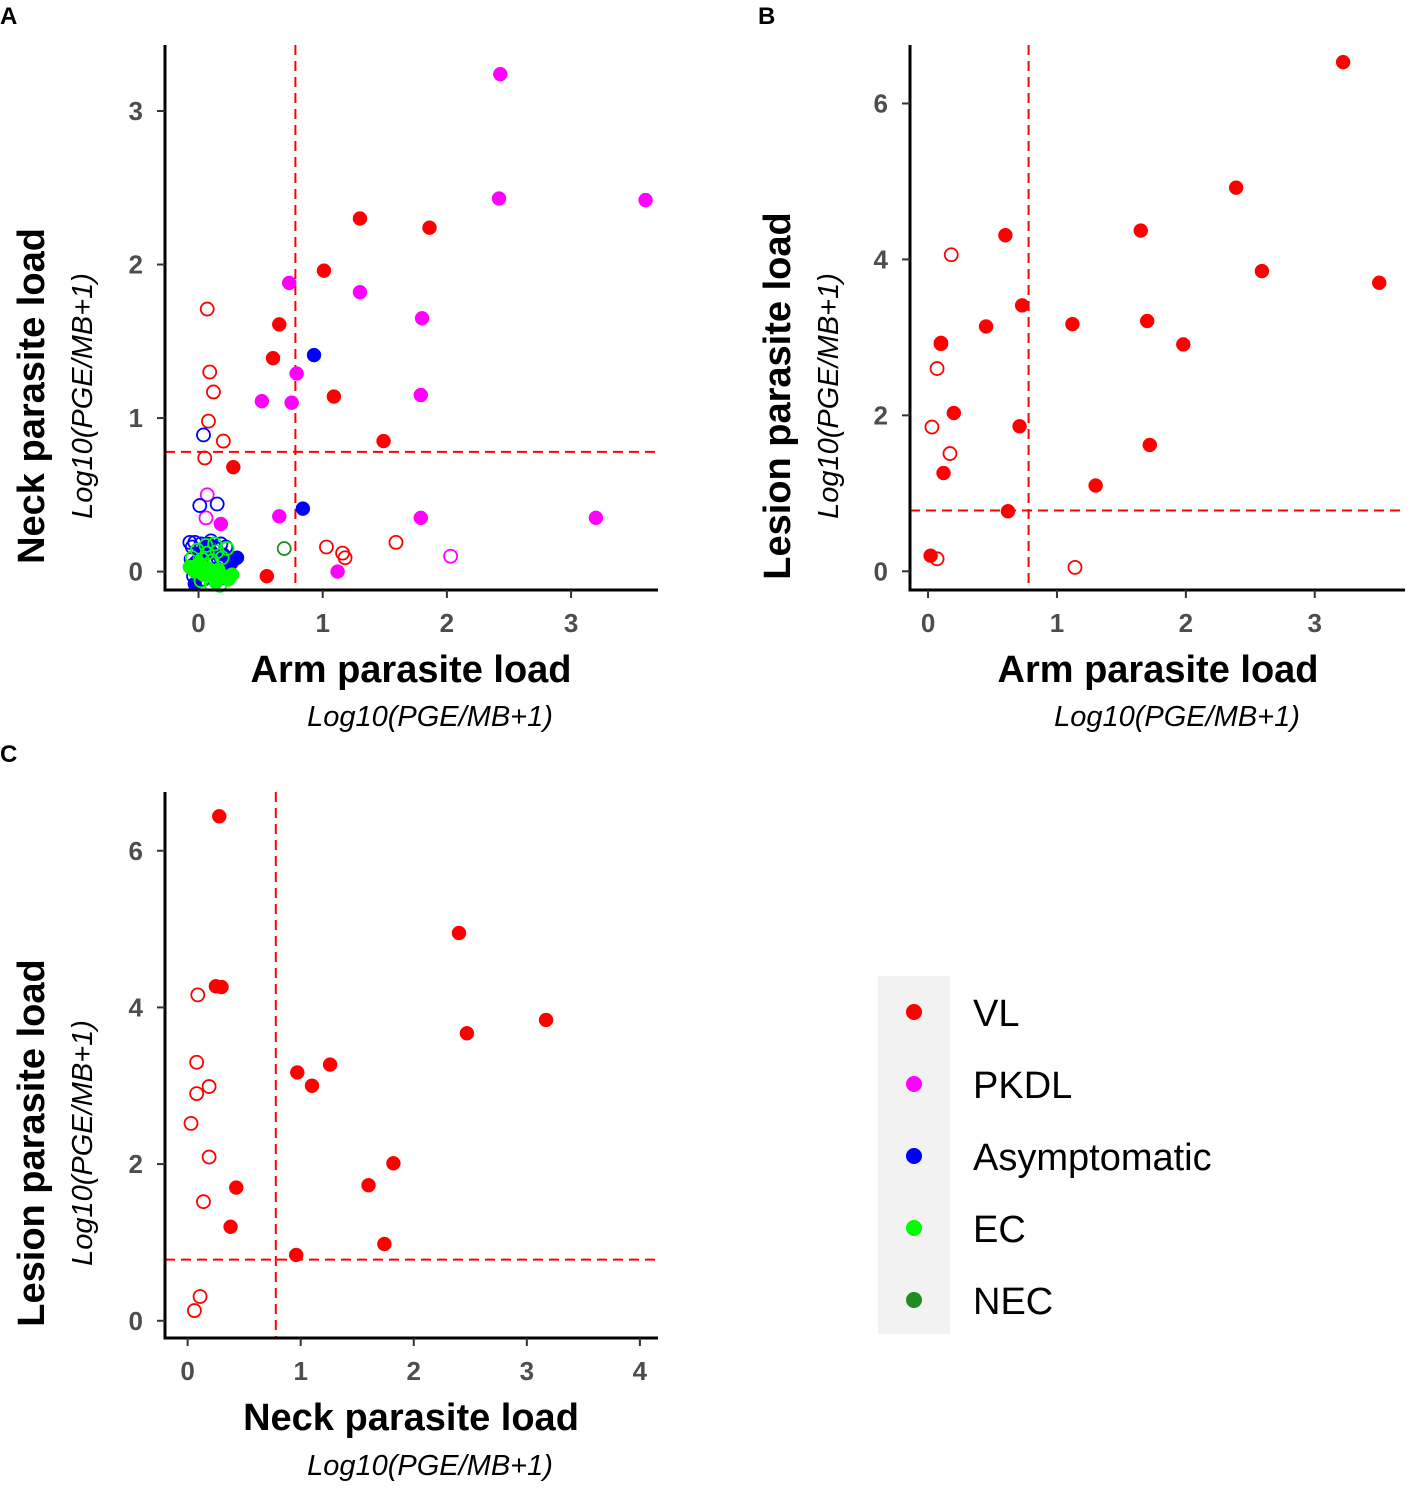  What do you see at coordinates (8, 754) in the screenshot?
I see `panel-letter-c: C` at bounding box center [8, 754].